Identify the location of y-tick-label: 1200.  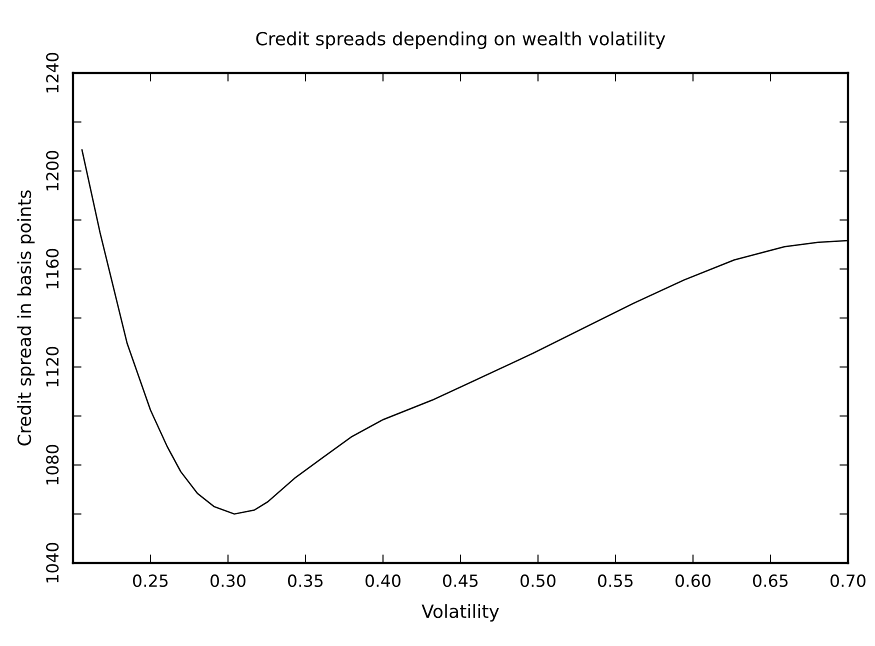
(52, 170).